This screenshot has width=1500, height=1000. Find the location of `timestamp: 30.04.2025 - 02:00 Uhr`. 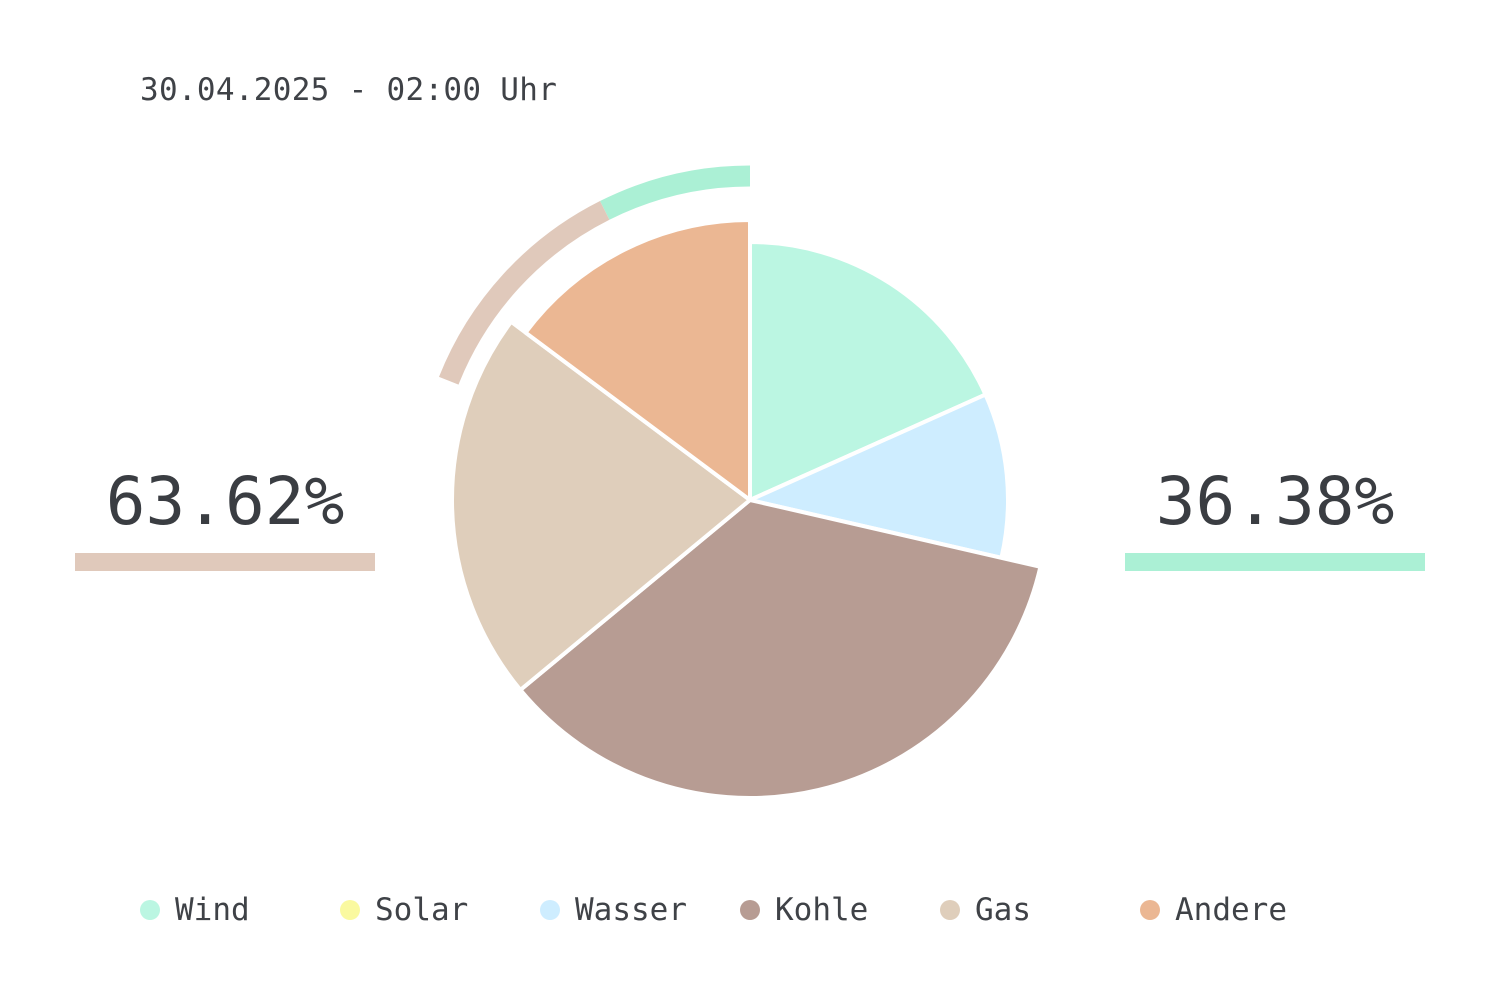

timestamp: 30.04.2025 - 02:00 Uhr is located at coordinates (349, 90).